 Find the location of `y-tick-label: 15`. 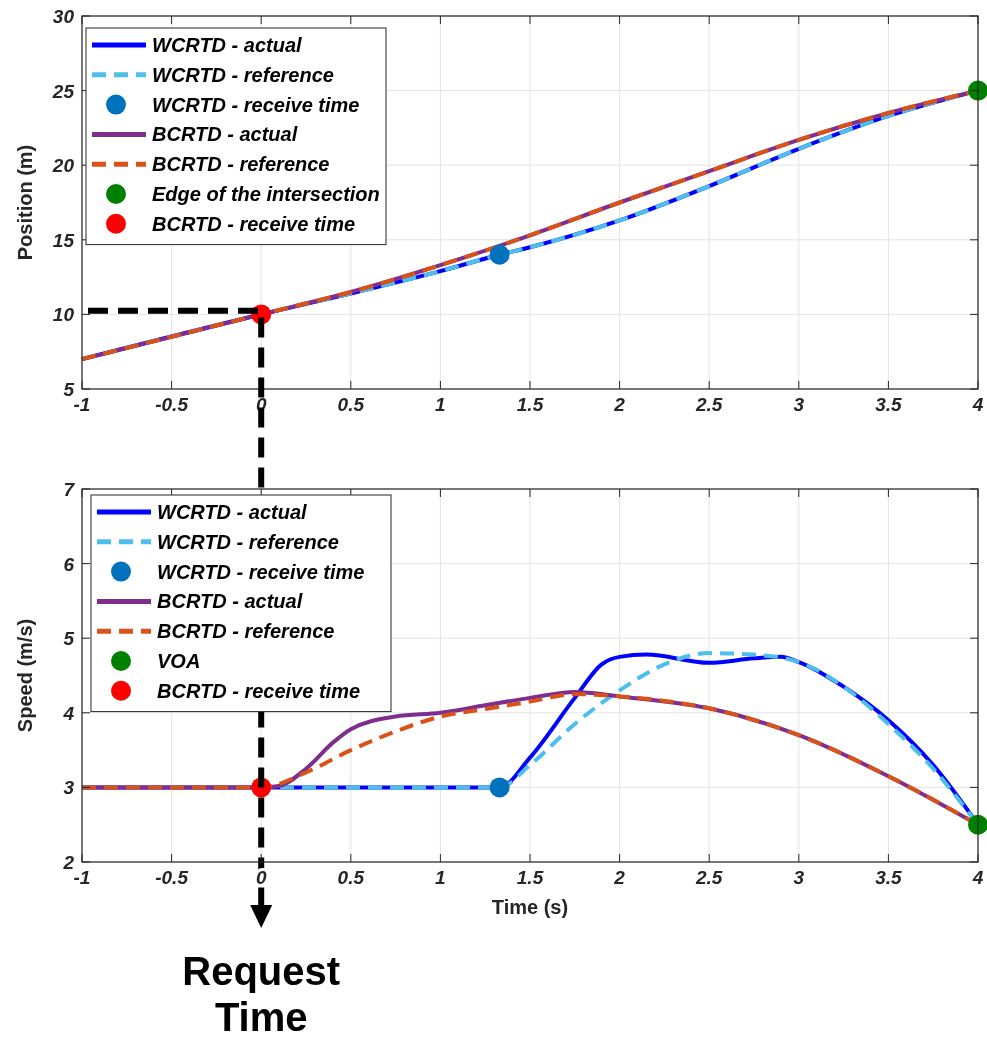

y-tick-label: 15 is located at coordinates (63, 240).